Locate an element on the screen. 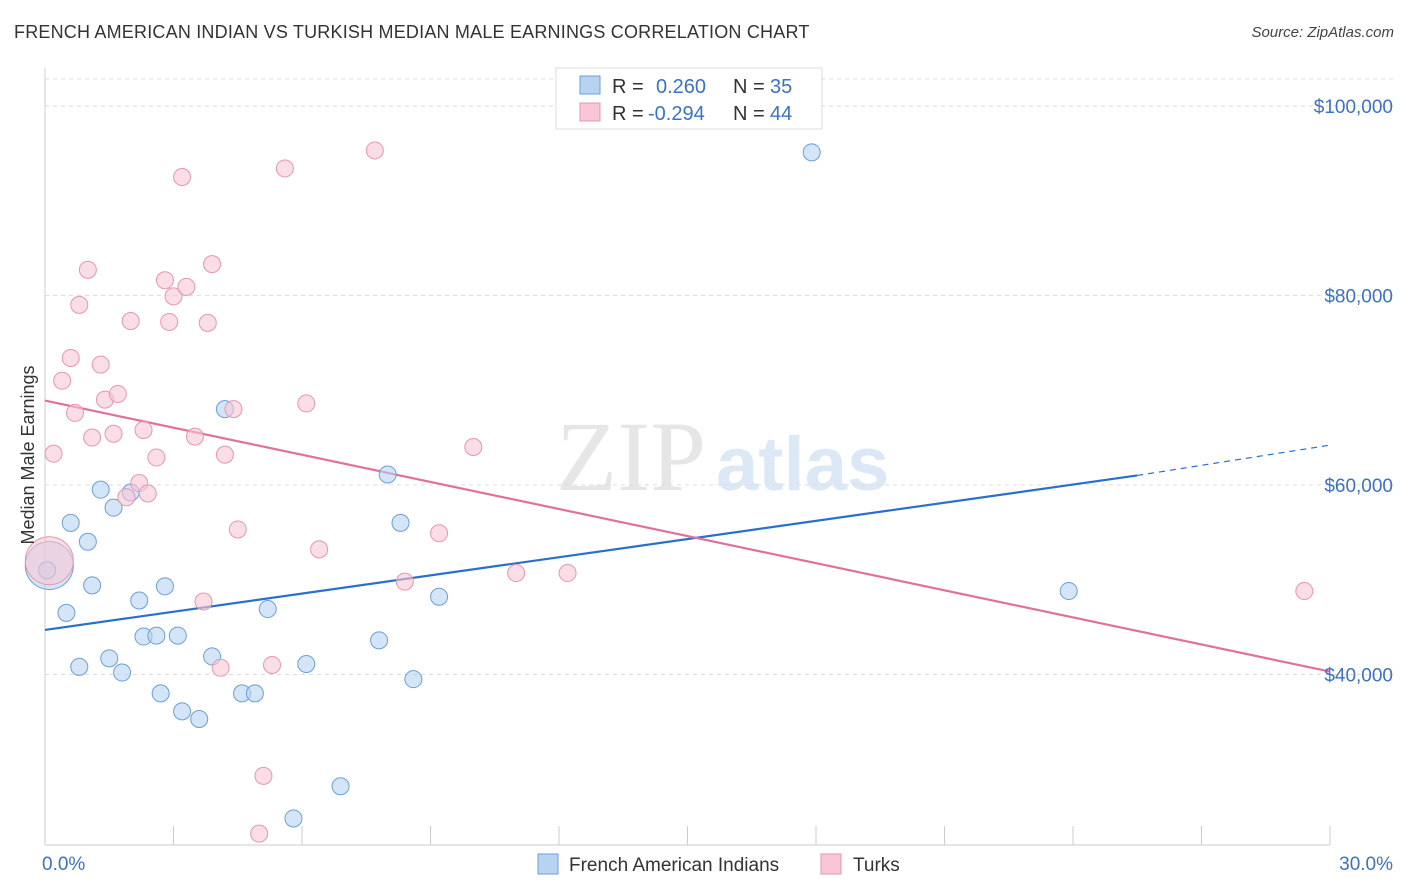  watermark-zip: ZIP is located at coordinates (631, 456).